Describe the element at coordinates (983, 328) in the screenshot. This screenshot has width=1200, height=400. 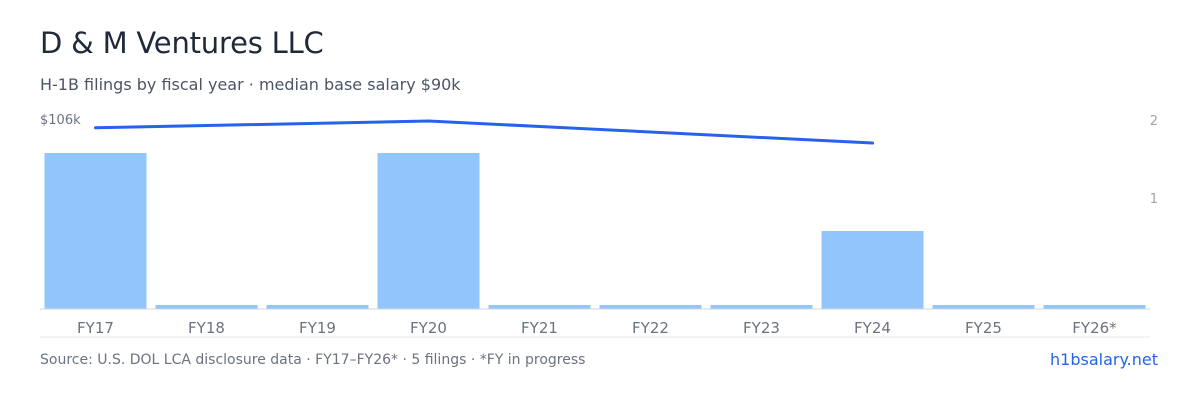
I see `x-tick-label: FY25` at that location.